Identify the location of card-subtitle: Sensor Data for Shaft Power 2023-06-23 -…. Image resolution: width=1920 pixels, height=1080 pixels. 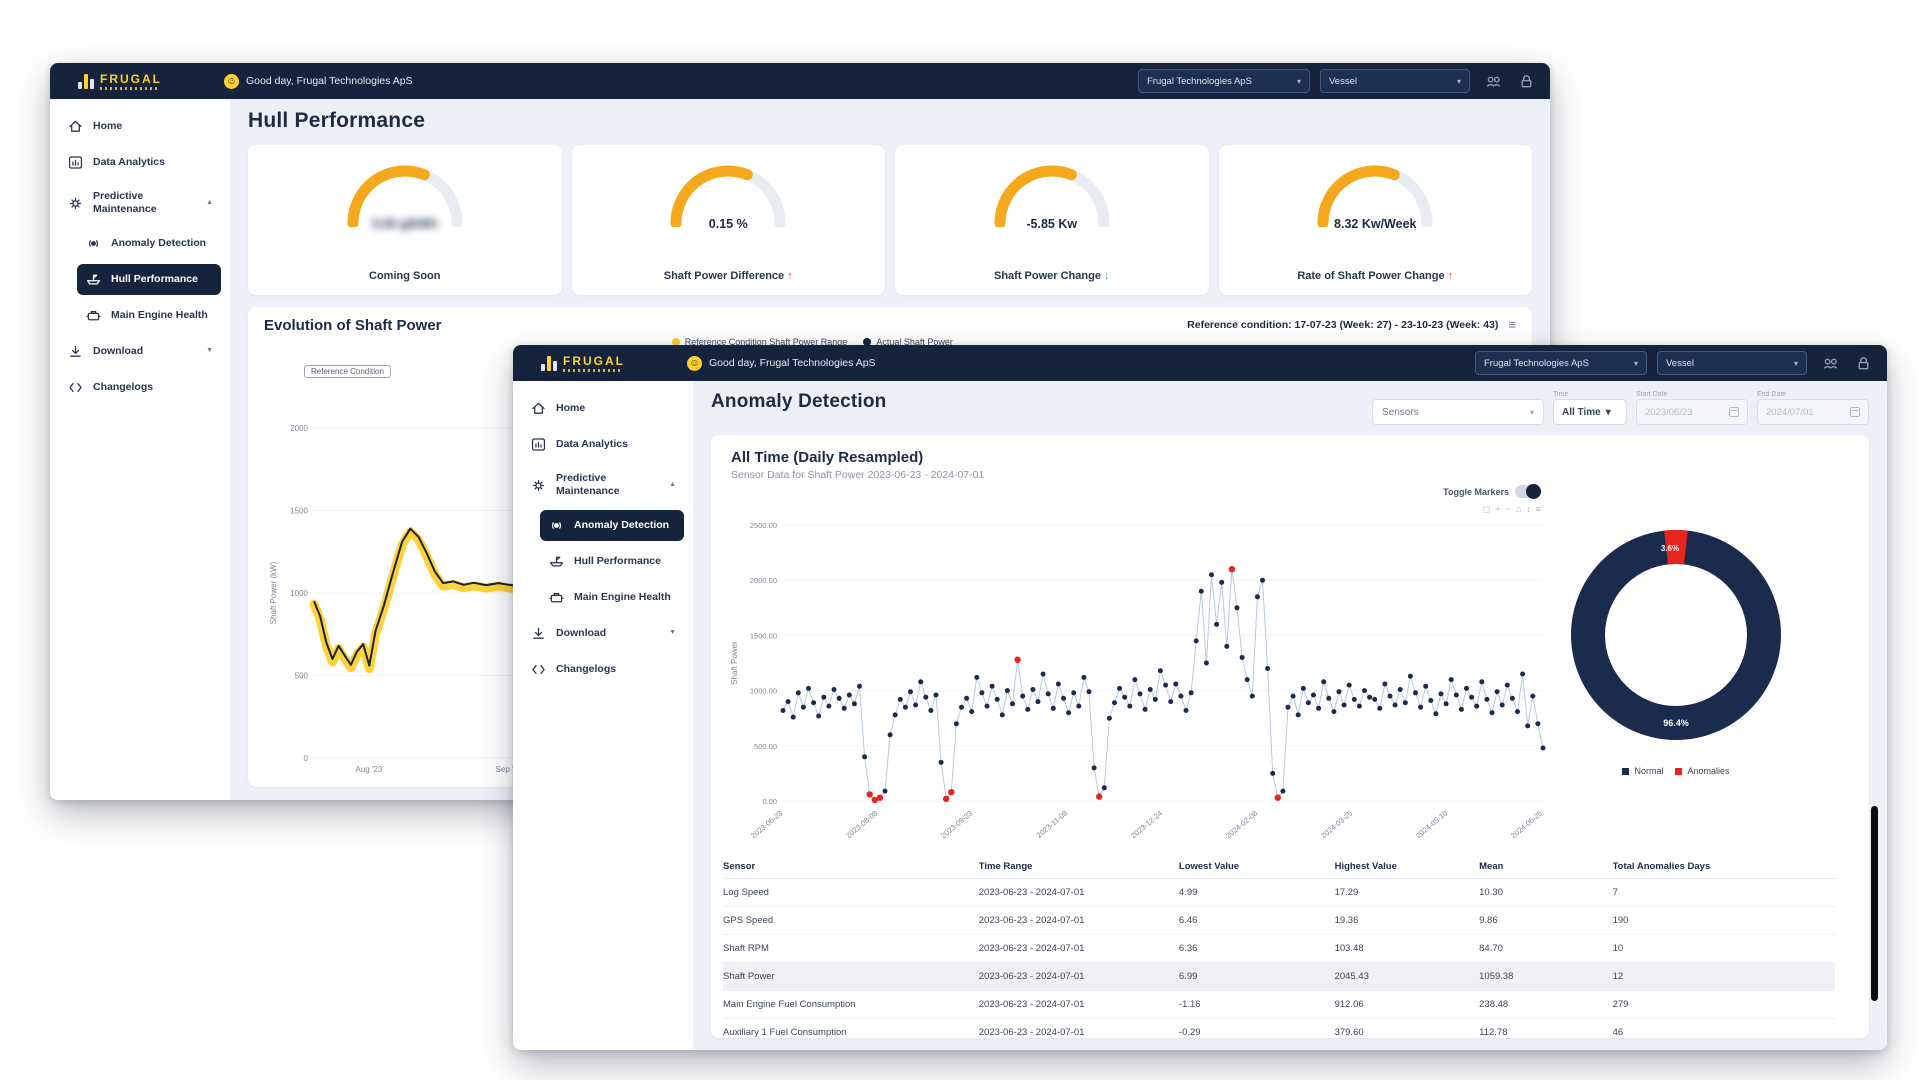
(858, 475).